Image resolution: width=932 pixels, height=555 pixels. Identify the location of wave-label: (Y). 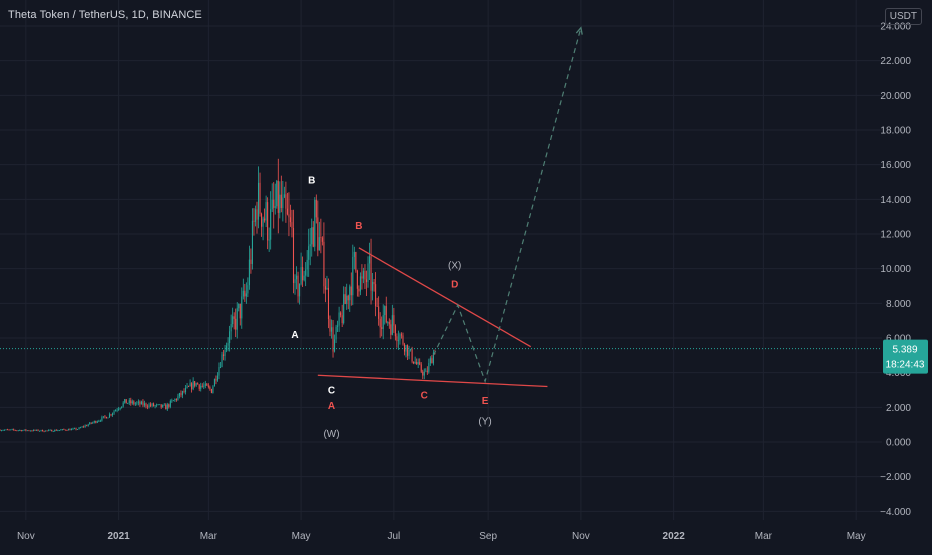
(484, 422).